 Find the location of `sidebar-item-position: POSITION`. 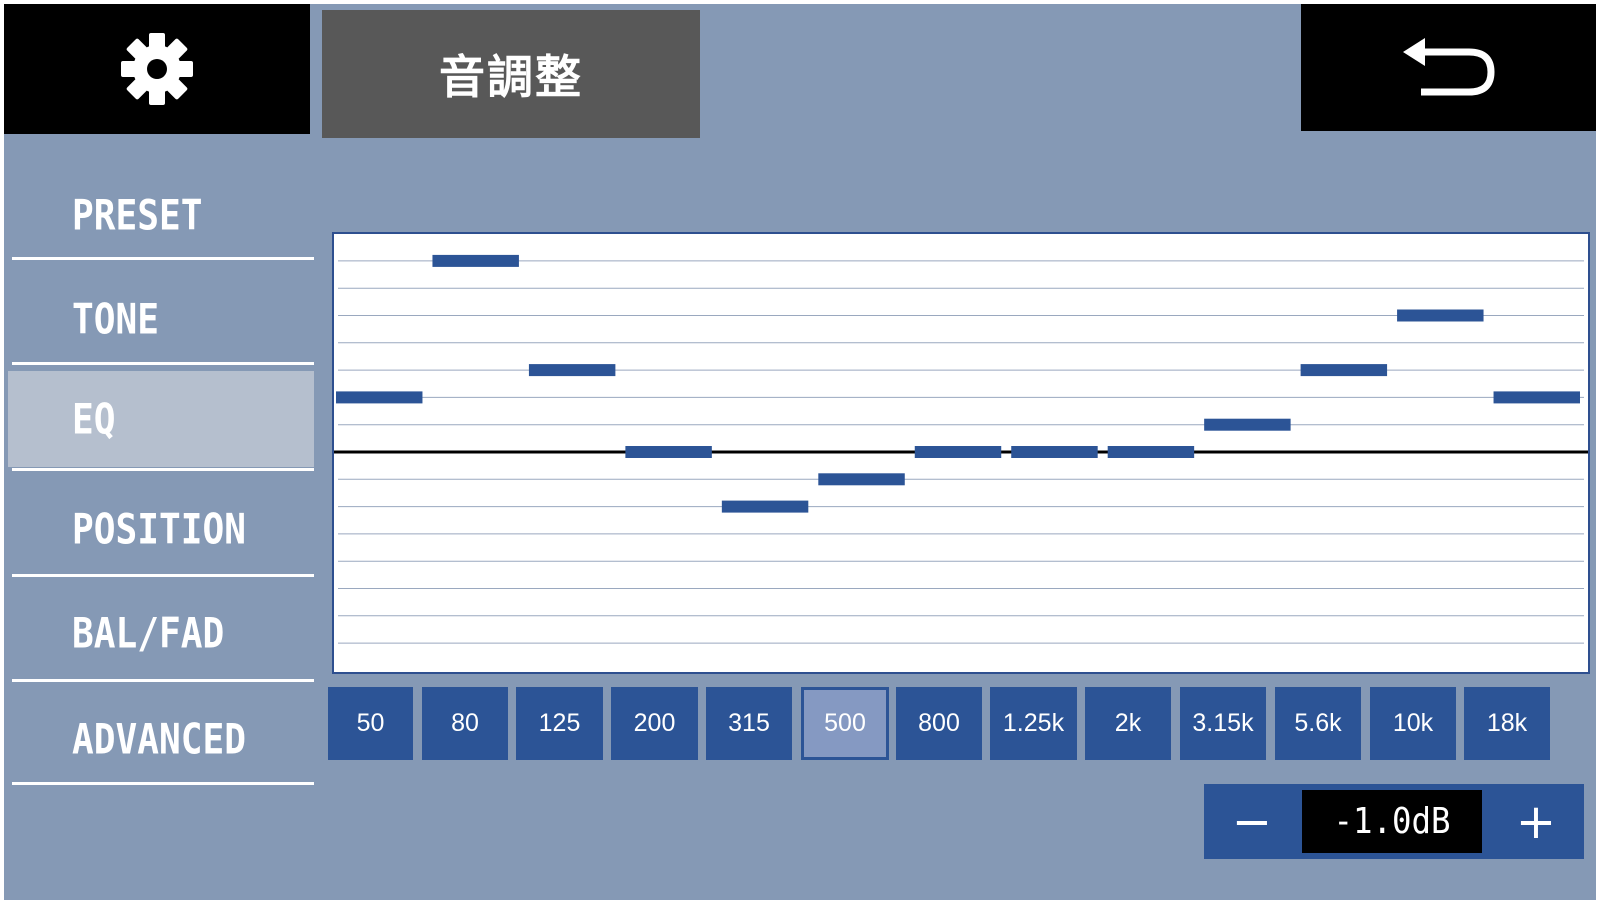

sidebar-item-position: POSITION is located at coordinates (161, 528).